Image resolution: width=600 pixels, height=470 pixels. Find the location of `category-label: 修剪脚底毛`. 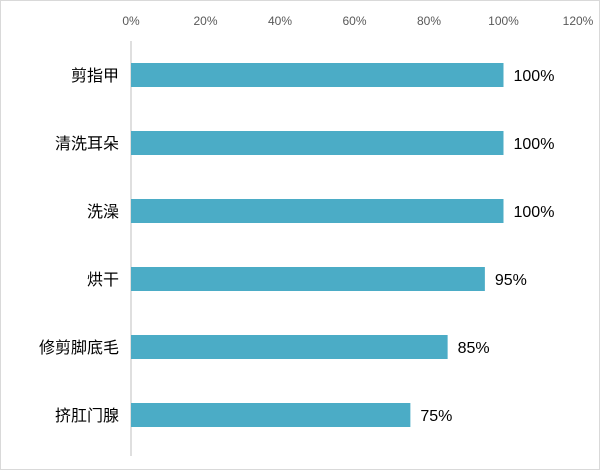

category-label: 修剪脚底毛 is located at coordinates (79, 348).